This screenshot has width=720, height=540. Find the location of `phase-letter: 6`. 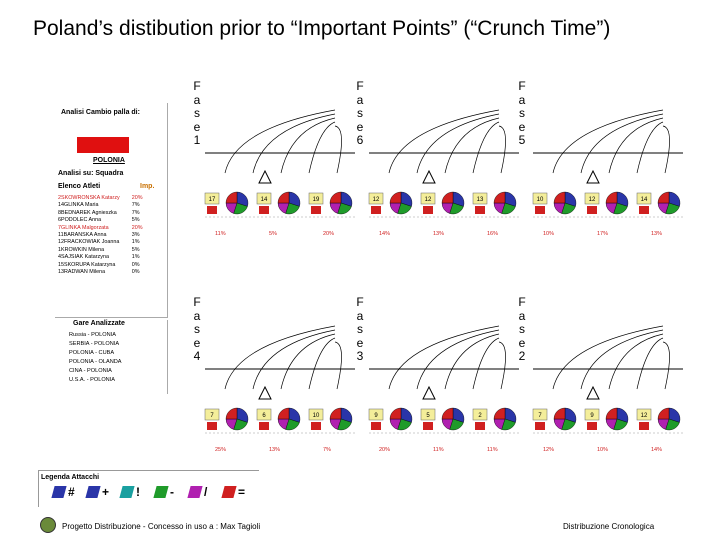

phase-letter: 6 is located at coordinates (360, 140).